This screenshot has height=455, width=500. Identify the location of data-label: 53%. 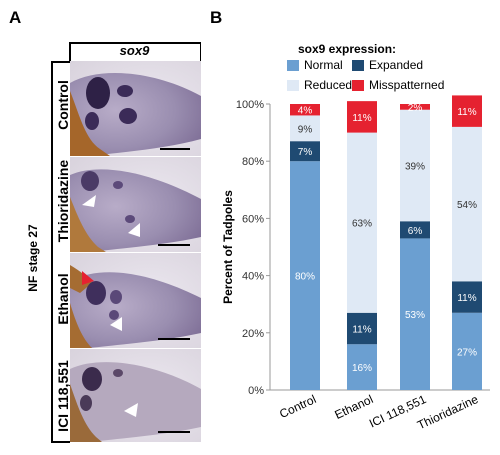
(415, 315).